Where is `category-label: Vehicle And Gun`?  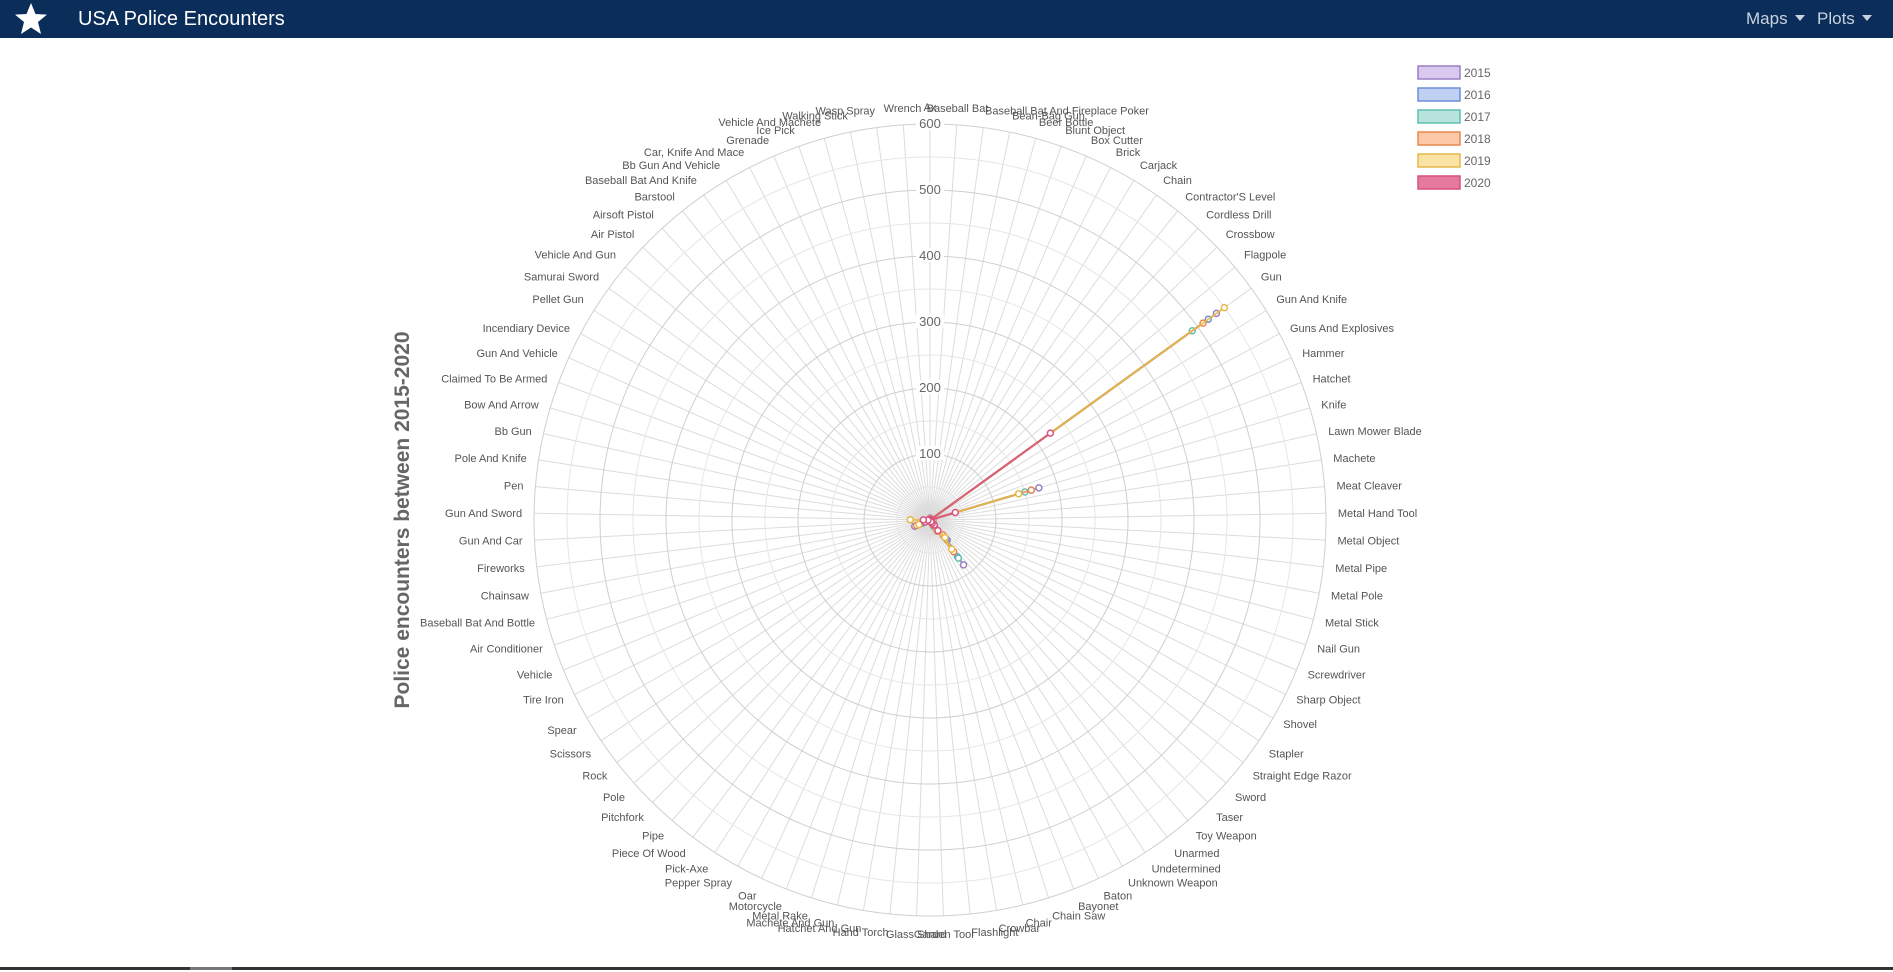
category-label: Vehicle And Gun is located at coordinates (575, 256).